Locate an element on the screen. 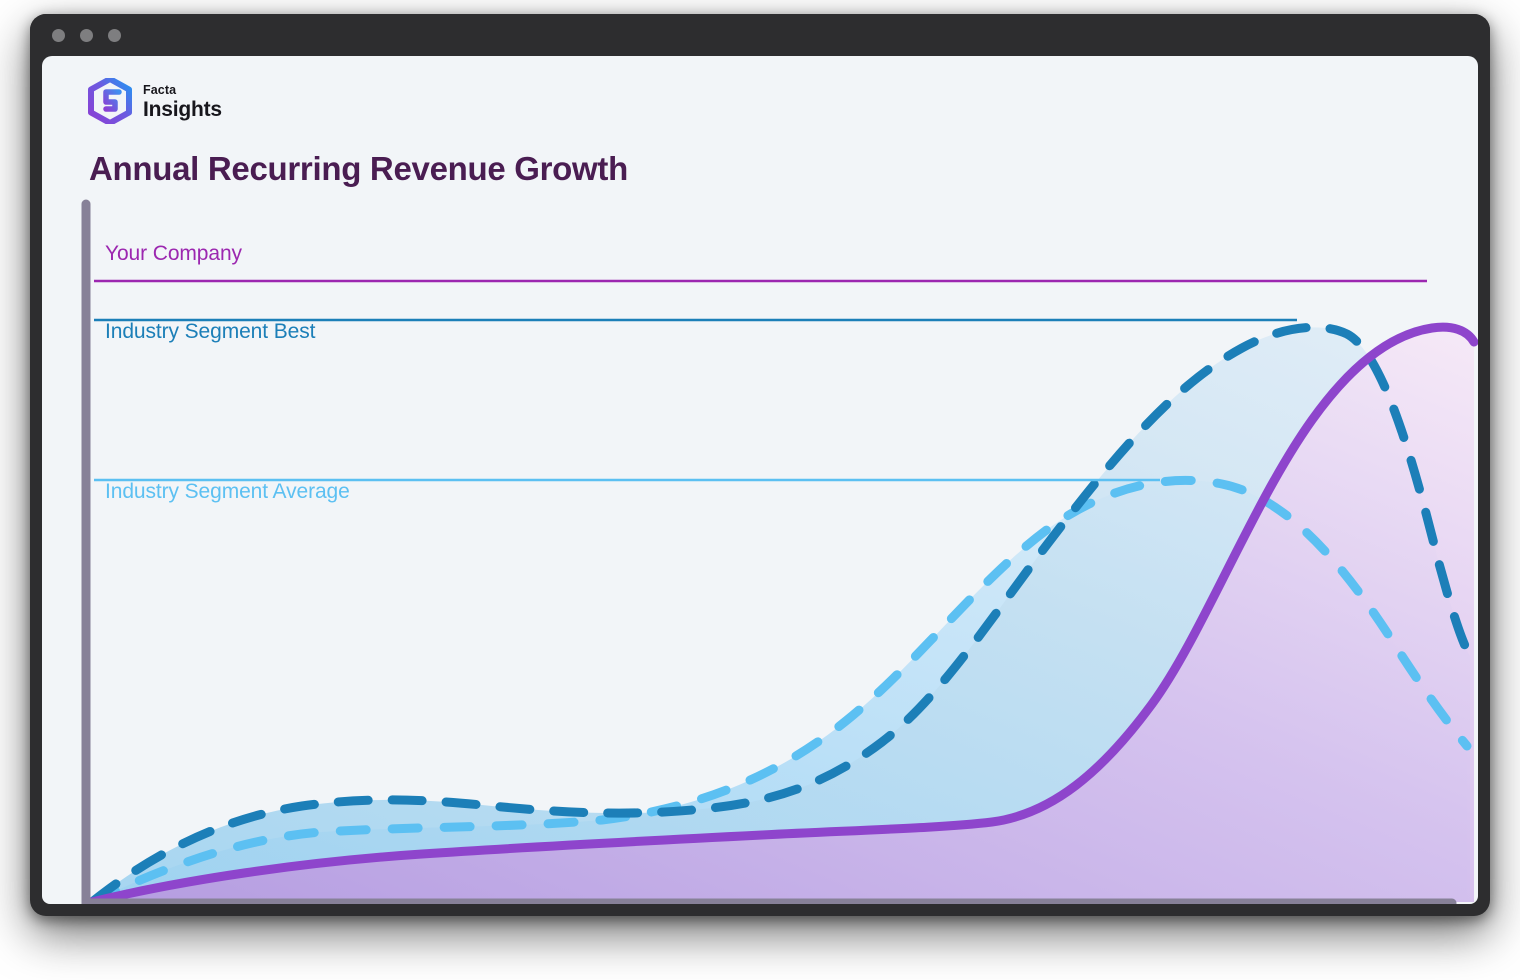 This screenshot has height=980, width=1520. window-titlebar is located at coordinates (760, 35).